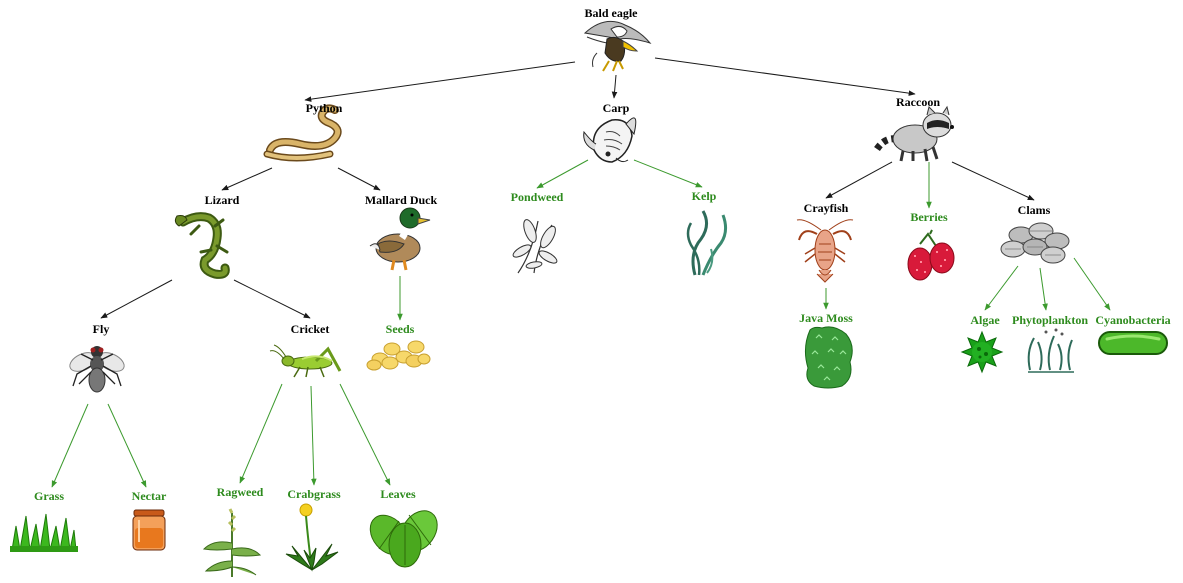 This screenshot has height=583, width=1183. What do you see at coordinates (314, 494) in the screenshot?
I see `node-label-crabgrass: Crabgrass` at bounding box center [314, 494].